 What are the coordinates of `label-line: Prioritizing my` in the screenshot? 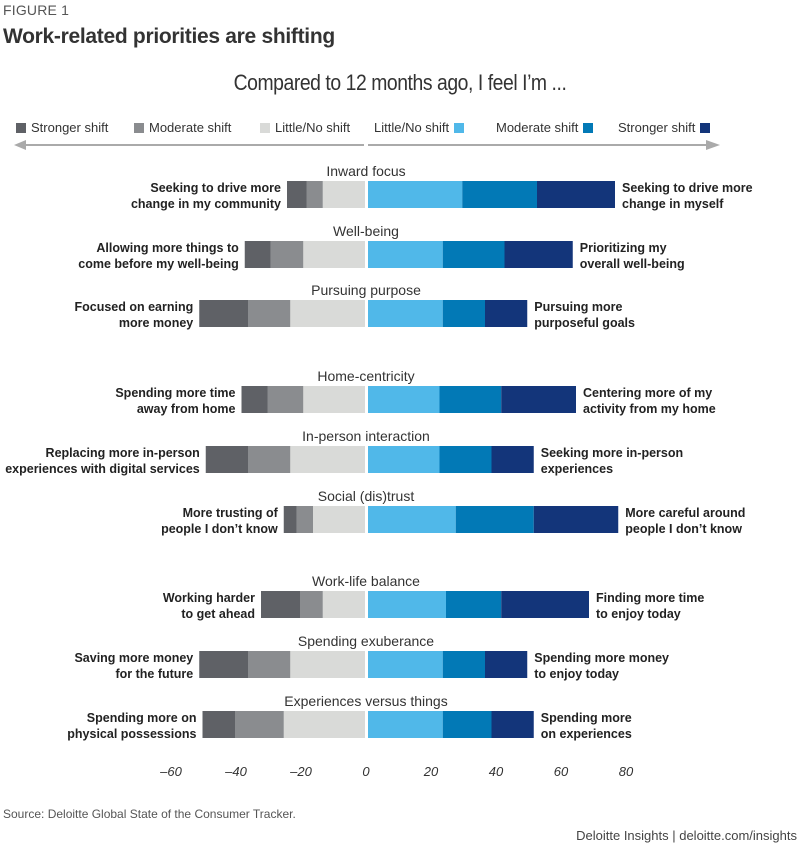 It's located at (623, 248).